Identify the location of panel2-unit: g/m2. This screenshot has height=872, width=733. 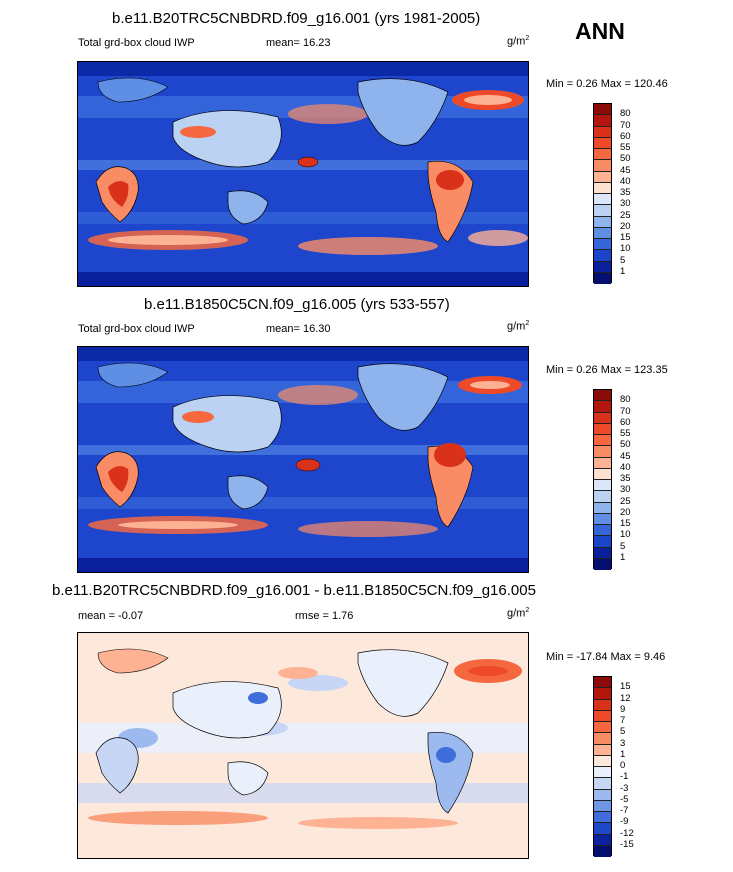
(518, 326).